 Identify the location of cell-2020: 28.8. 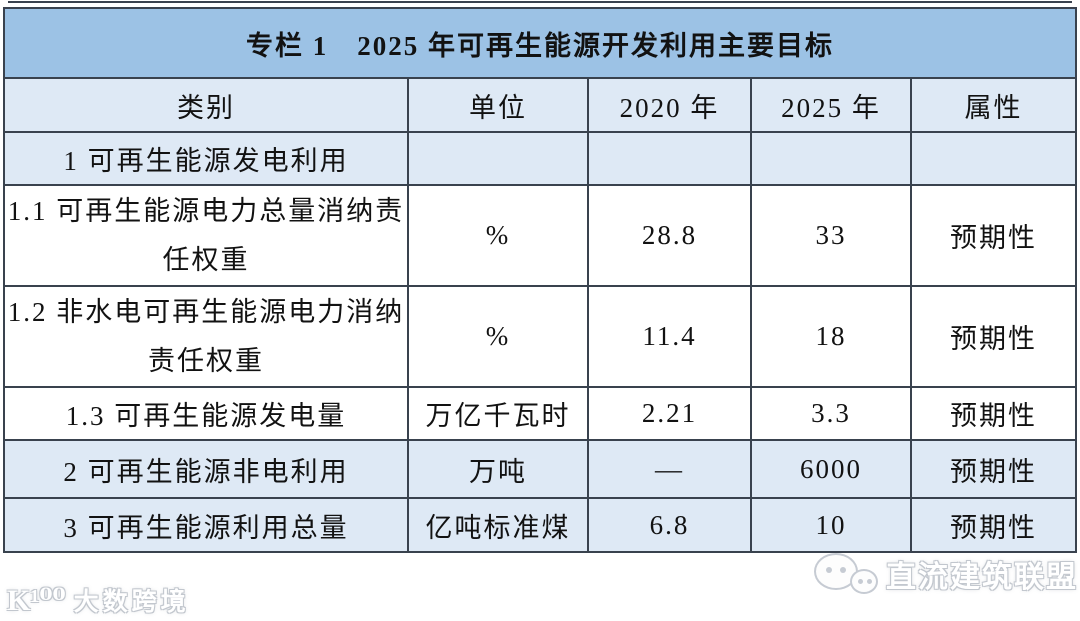
(669, 235).